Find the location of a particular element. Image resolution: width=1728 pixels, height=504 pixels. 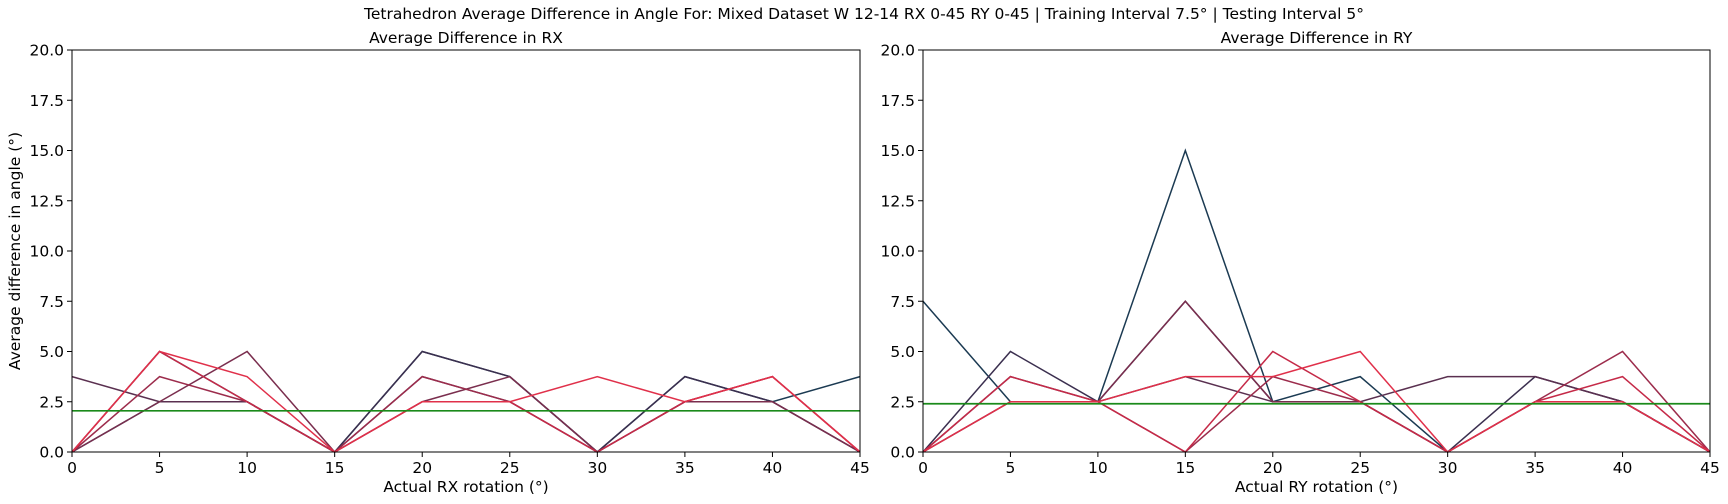

ry-x-tick-label-15: 15 is located at coordinates (1185, 468).